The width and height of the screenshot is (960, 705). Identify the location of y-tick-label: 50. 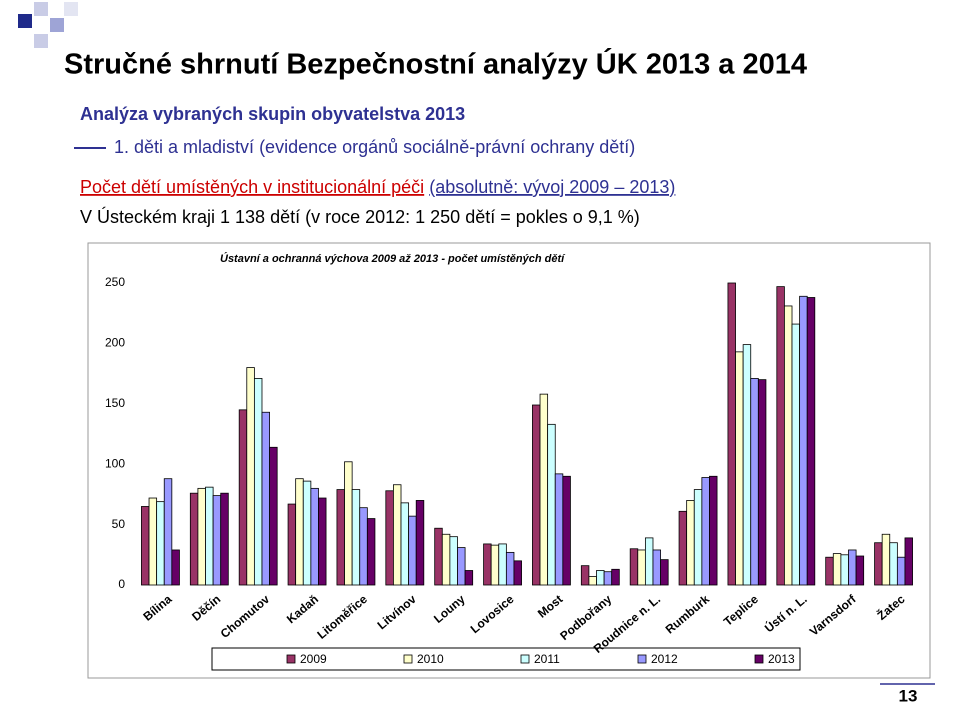
(119, 524).